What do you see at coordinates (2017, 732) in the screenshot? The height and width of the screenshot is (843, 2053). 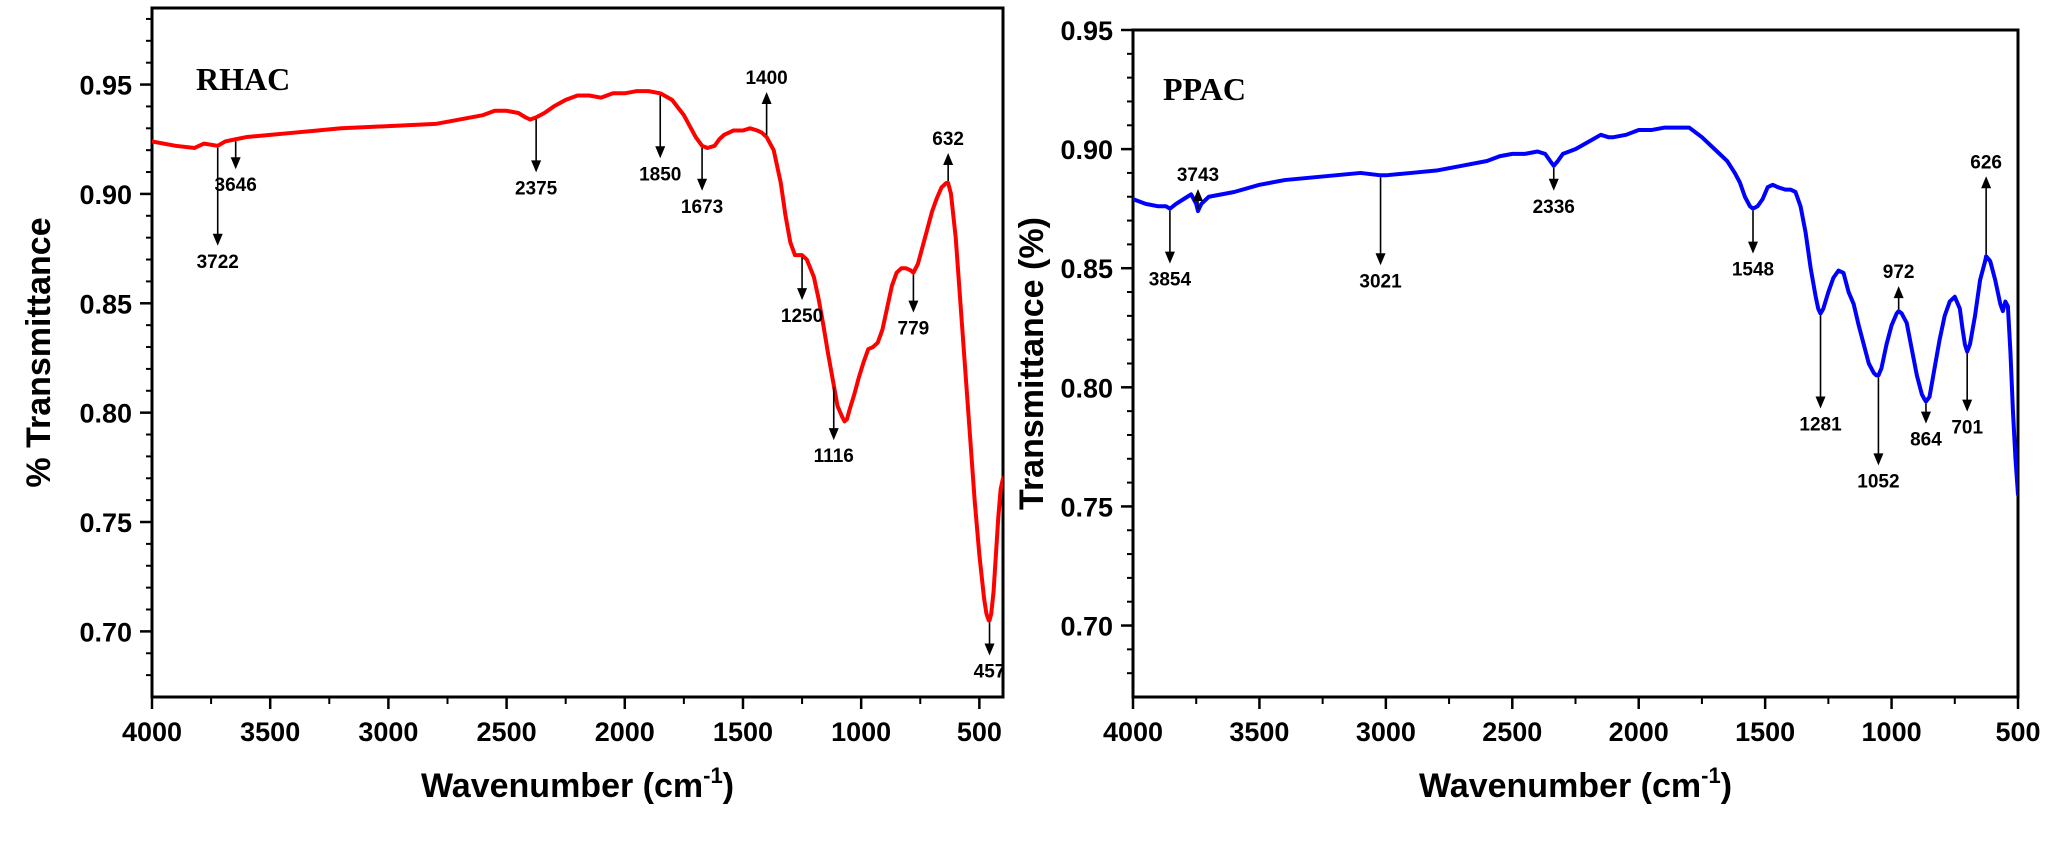 I see `ppac-x-tick-label: 500` at bounding box center [2017, 732].